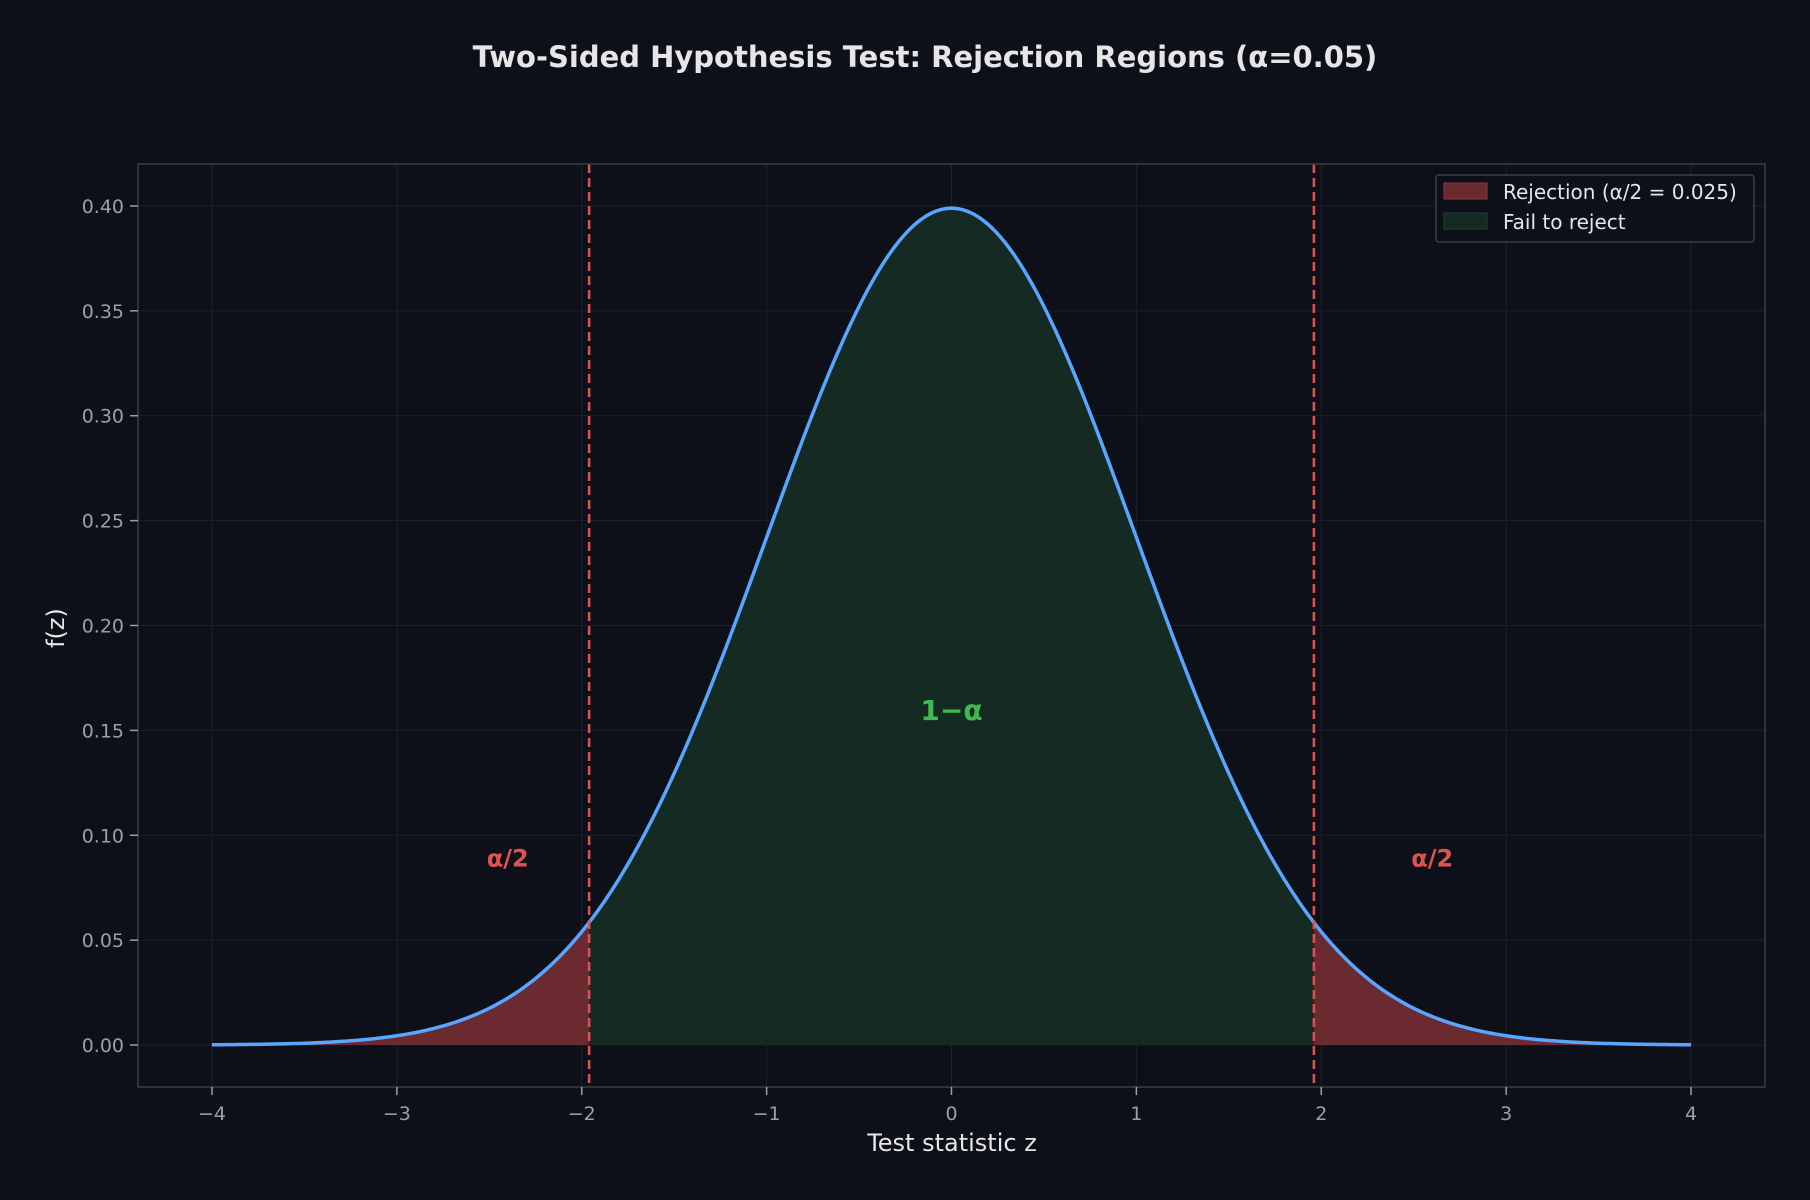  I want to click on legend-swatch-rejection, so click(1465, 191).